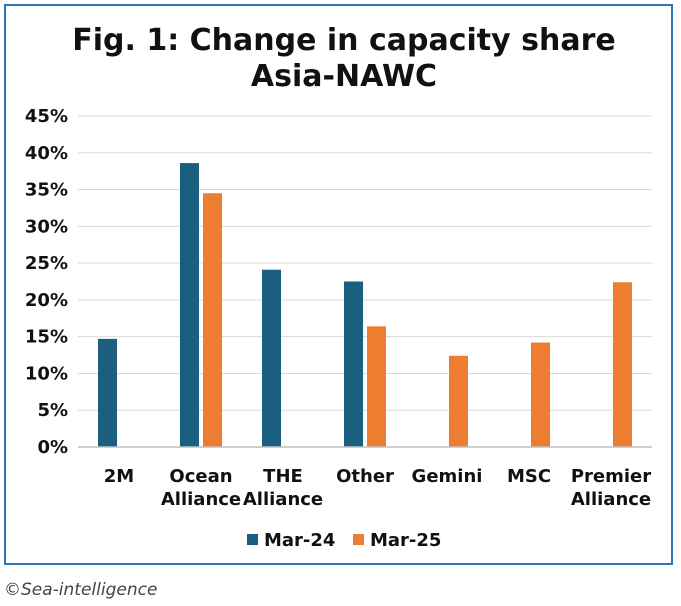 This screenshot has height=606, width=681. I want to click on y-tick-label: 40%, so click(46, 153).